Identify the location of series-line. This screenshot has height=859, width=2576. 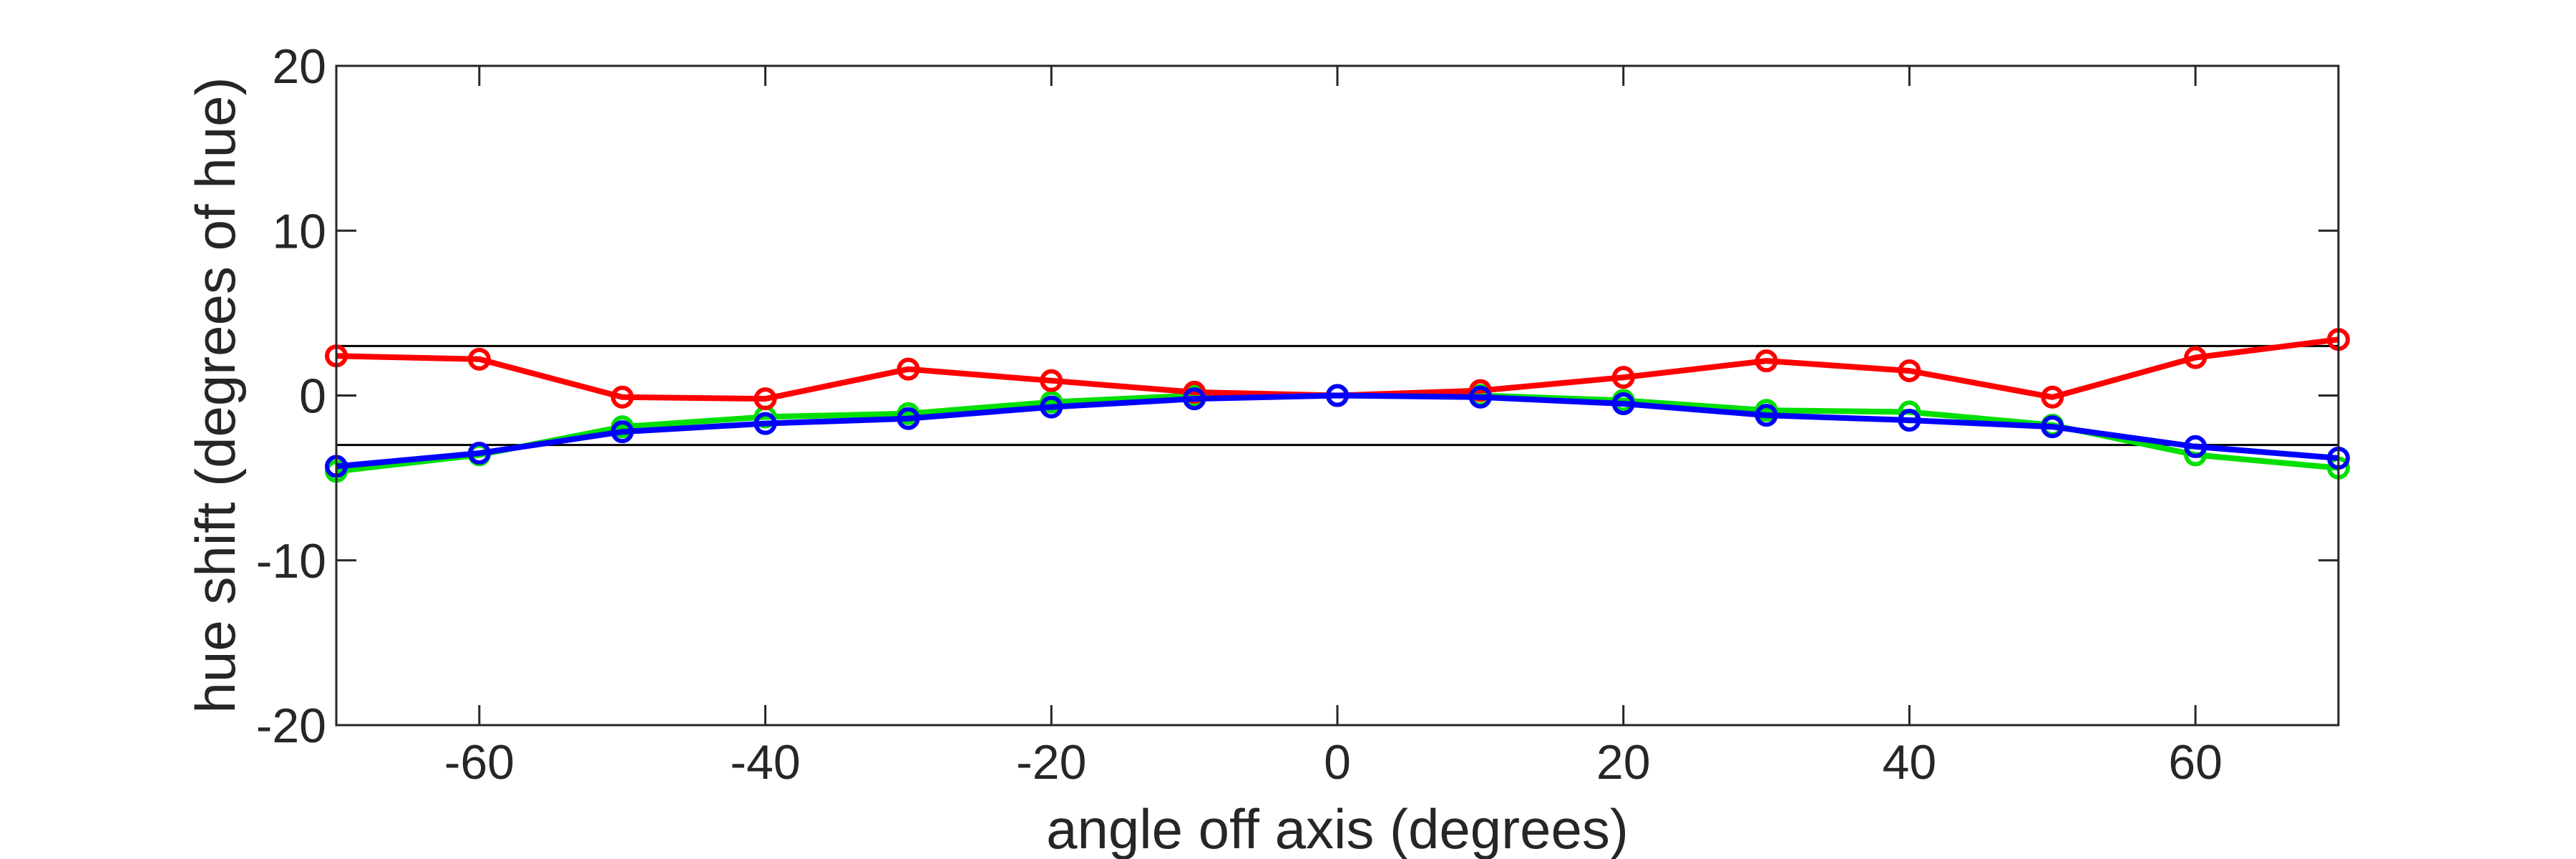
(1337, 431).